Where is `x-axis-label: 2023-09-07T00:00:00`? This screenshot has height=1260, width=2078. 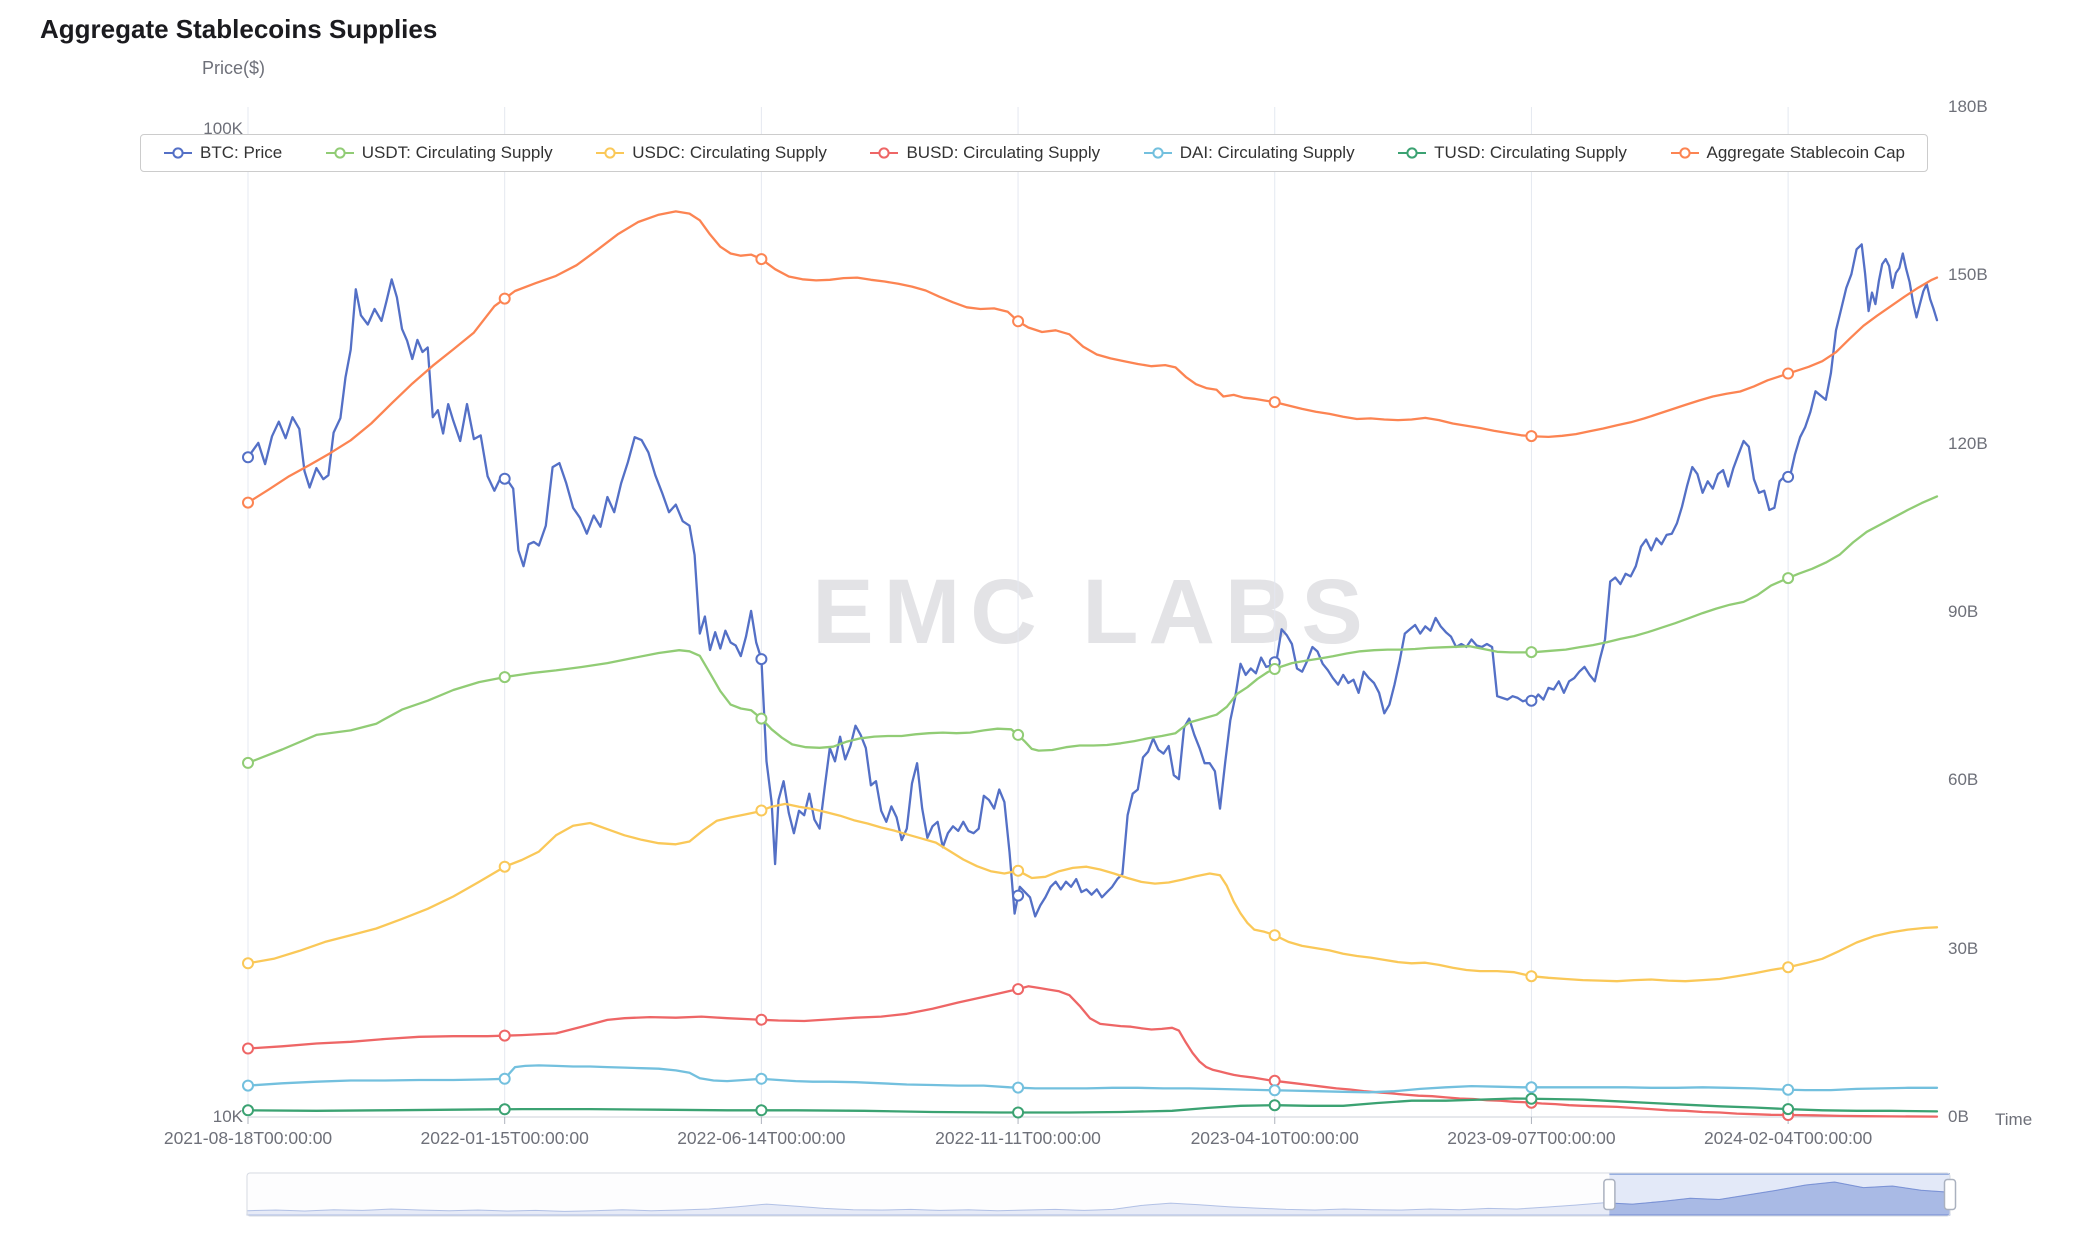 x-axis-label: 2023-09-07T00:00:00 is located at coordinates (1531, 1138).